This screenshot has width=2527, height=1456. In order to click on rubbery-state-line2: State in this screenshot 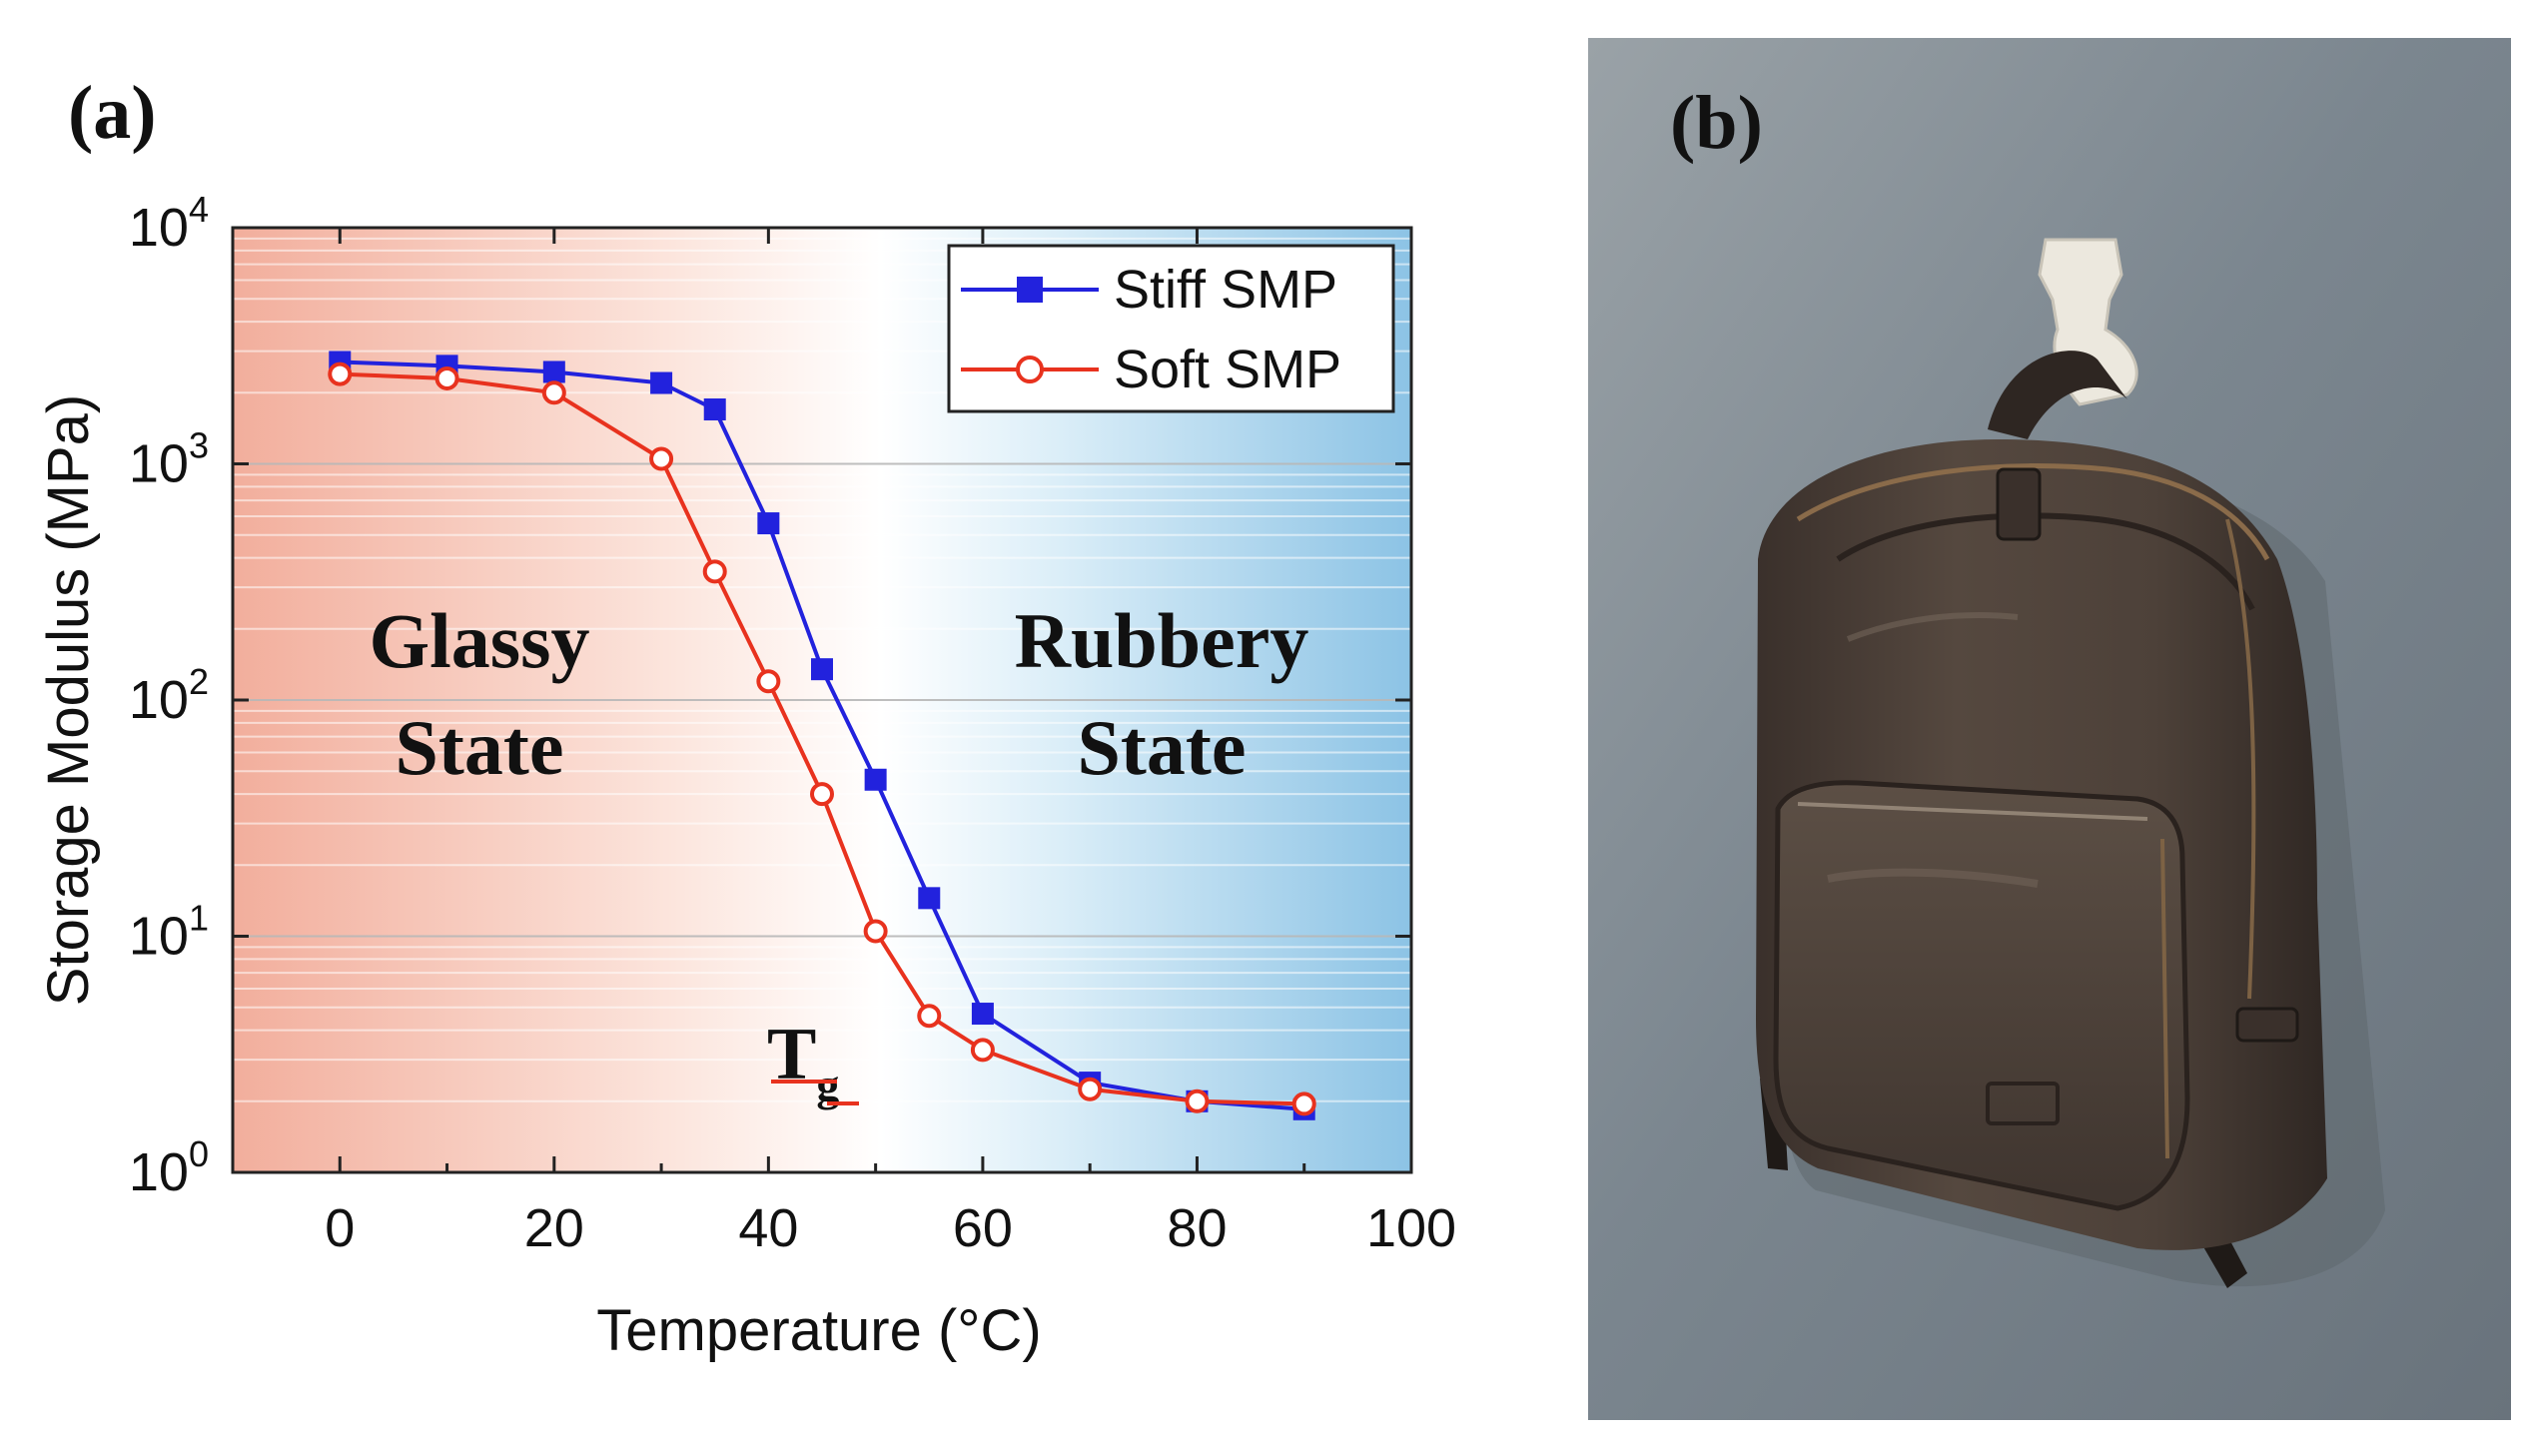, I will do `click(1162, 747)`.